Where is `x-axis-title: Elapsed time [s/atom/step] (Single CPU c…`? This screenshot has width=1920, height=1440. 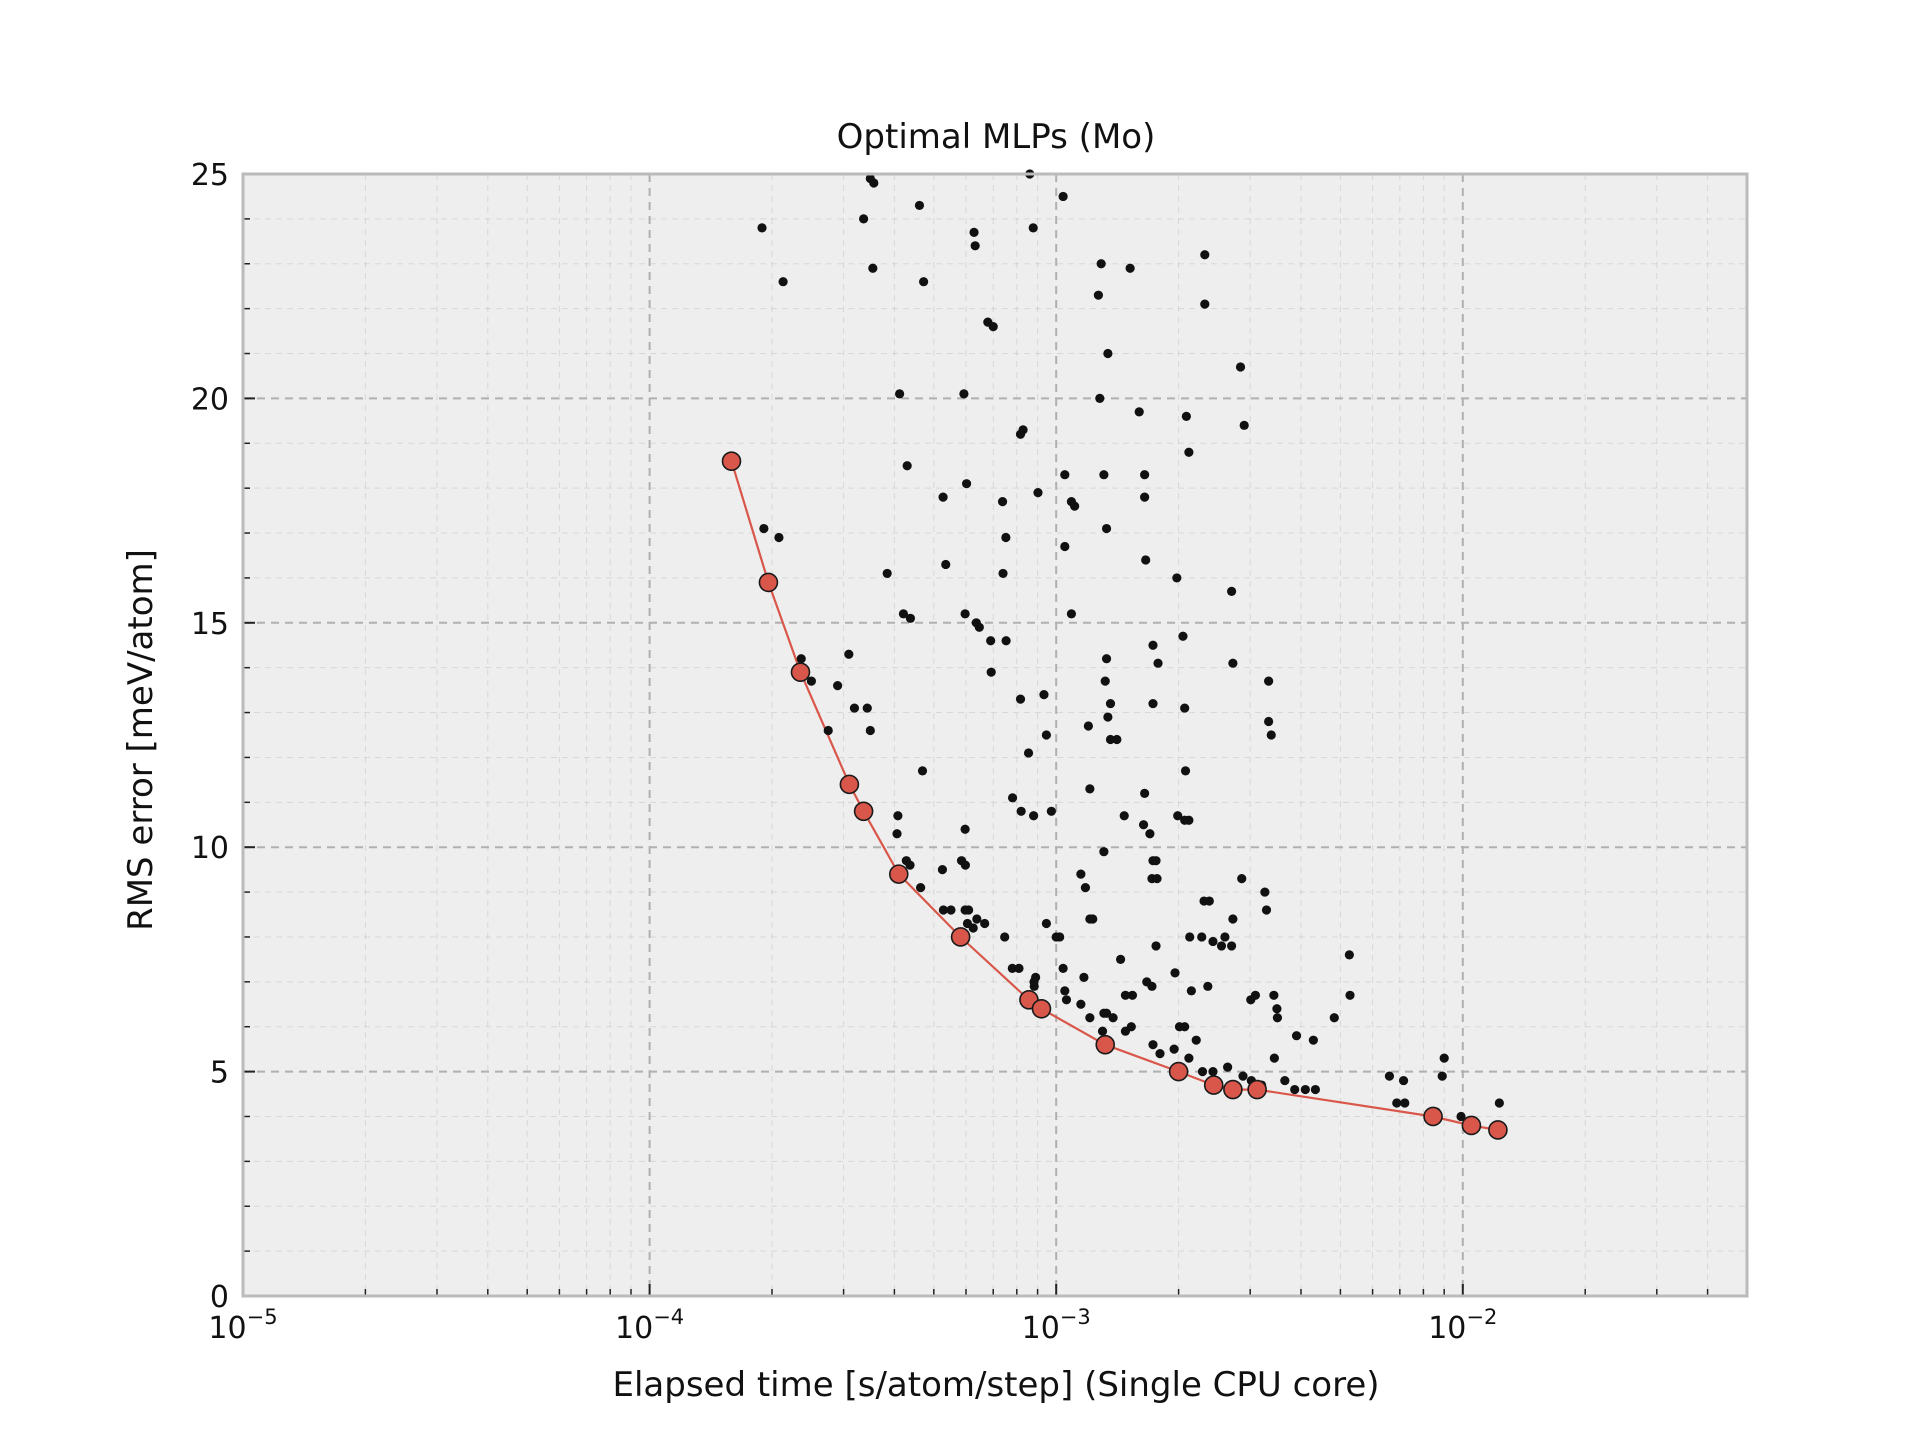
x-axis-title: Elapsed time [s/atom/step] (Single CPU c… is located at coordinates (995, 1385).